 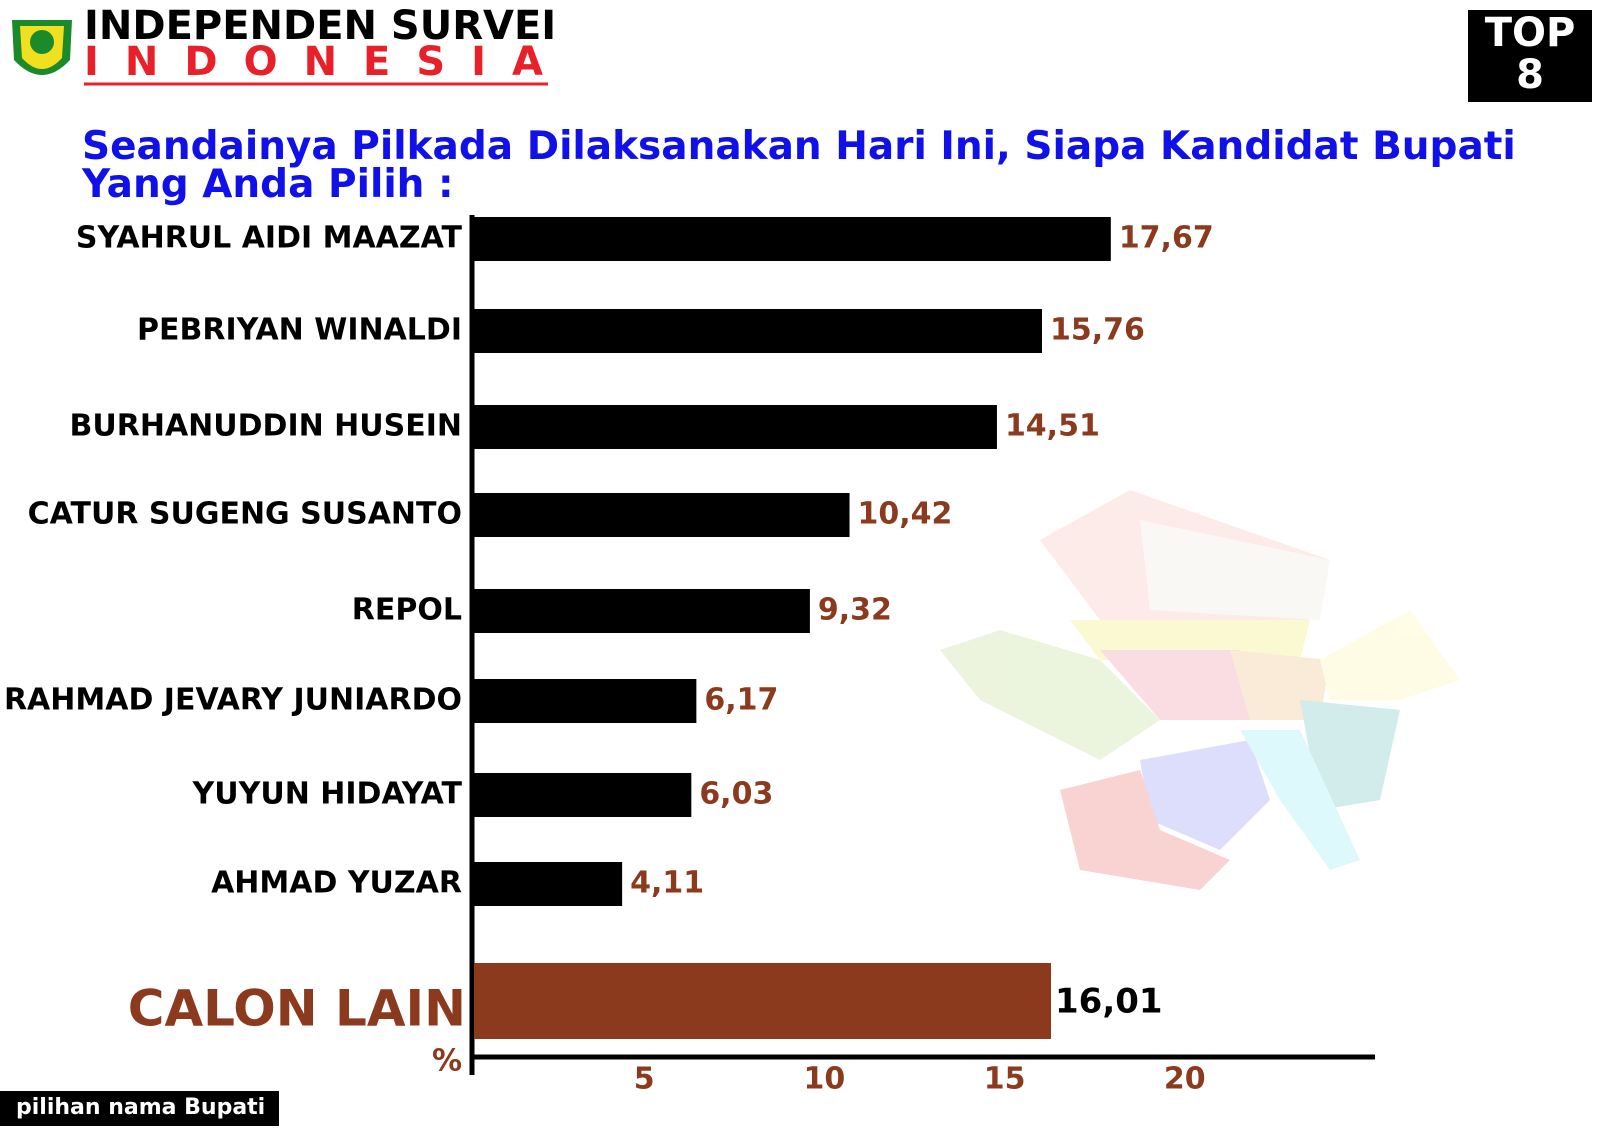 What do you see at coordinates (1530, 56) in the screenshot?
I see `top-badge: TOP 8` at bounding box center [1530, 56].